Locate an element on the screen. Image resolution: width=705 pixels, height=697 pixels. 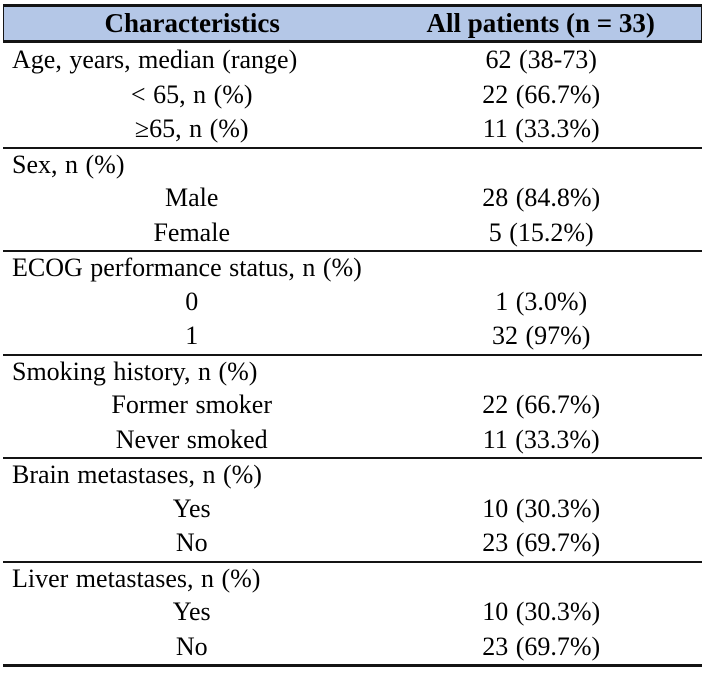
table-row: ECOG performance status, n (%) is located at coordinates (352, 267).